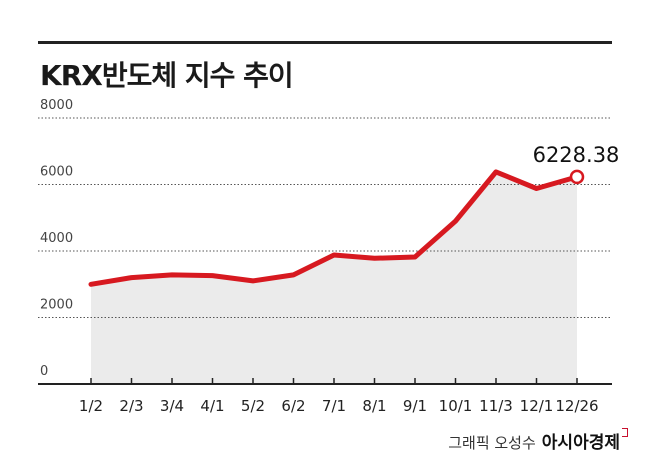 This screenshot has width=658, height=467. Describe the element at coordinates (492, 443) in the screenshot. I see `credit-graphic: 그래픽 오성수` at that location.